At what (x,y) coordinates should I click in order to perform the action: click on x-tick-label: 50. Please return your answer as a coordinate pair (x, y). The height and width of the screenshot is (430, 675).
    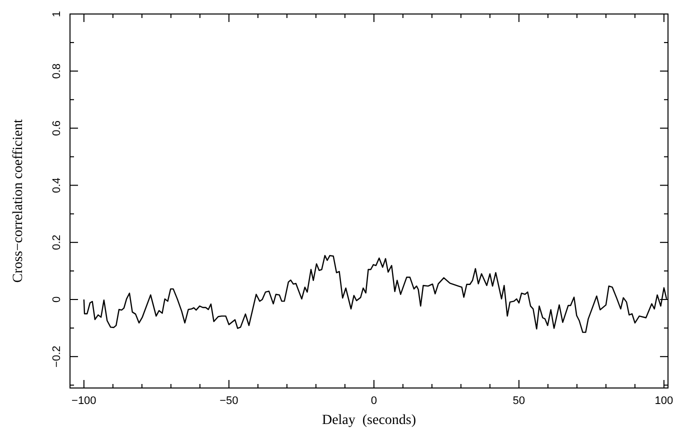
    Looking at the image, I should click on (519, 401).